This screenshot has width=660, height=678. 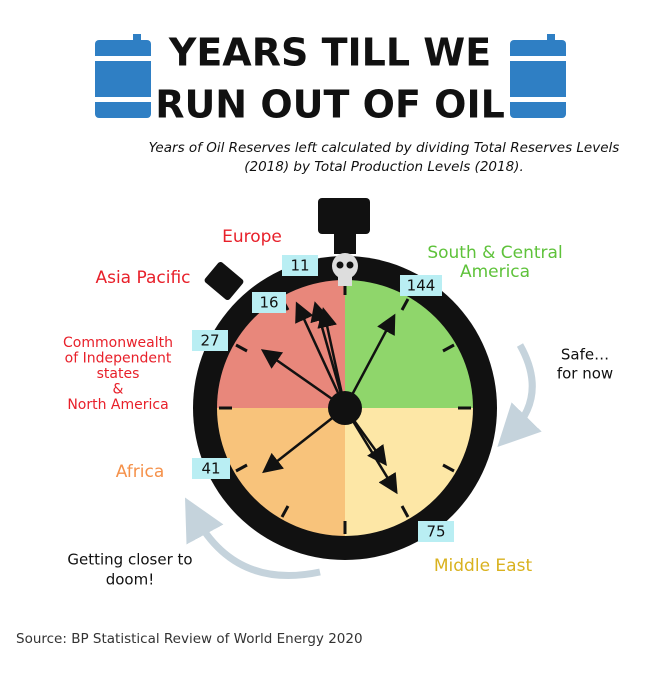 I want to click on region-label: states, so click(x=118, y=374).